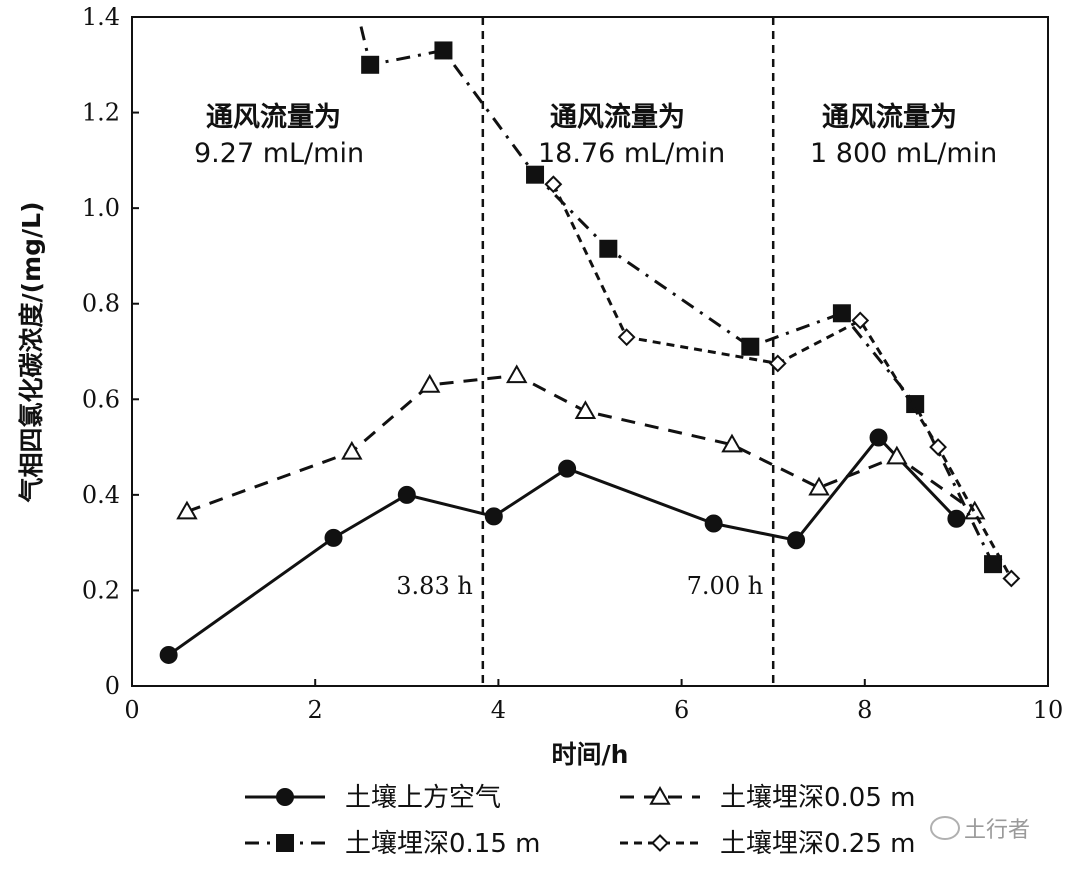 Image resolution: width=1080 pixels, height=875 pixels. What do you see at coordinates (101, 590) in the screenshot?
I see `y-tick-label: 0.2` at bounding box center [101, 590].